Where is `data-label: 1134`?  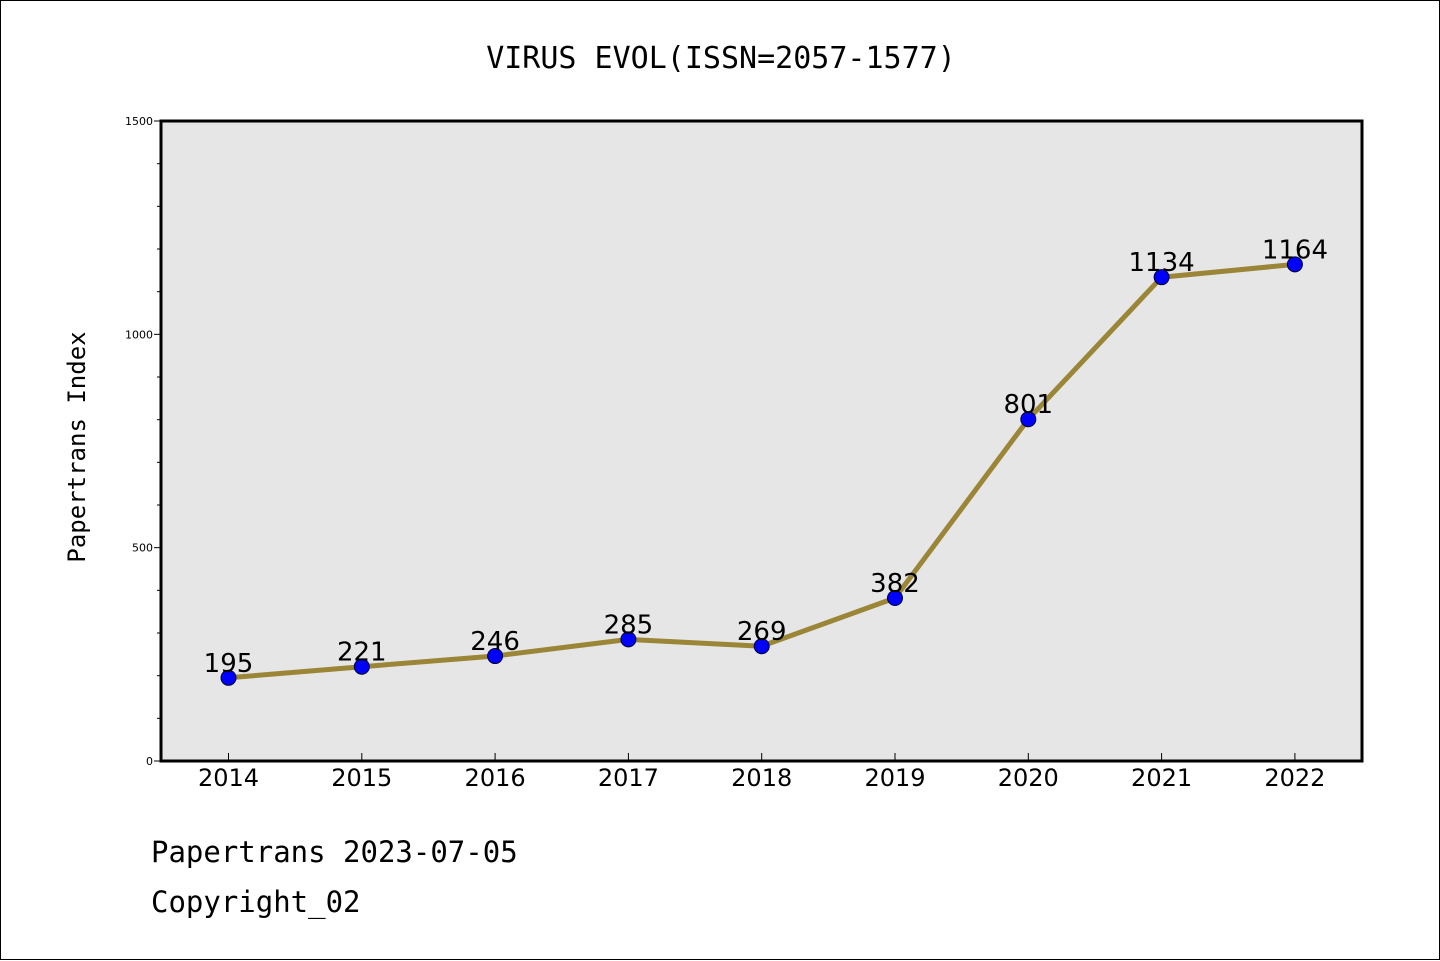
data-label: 1134 is located at coordinates (1162, 263).